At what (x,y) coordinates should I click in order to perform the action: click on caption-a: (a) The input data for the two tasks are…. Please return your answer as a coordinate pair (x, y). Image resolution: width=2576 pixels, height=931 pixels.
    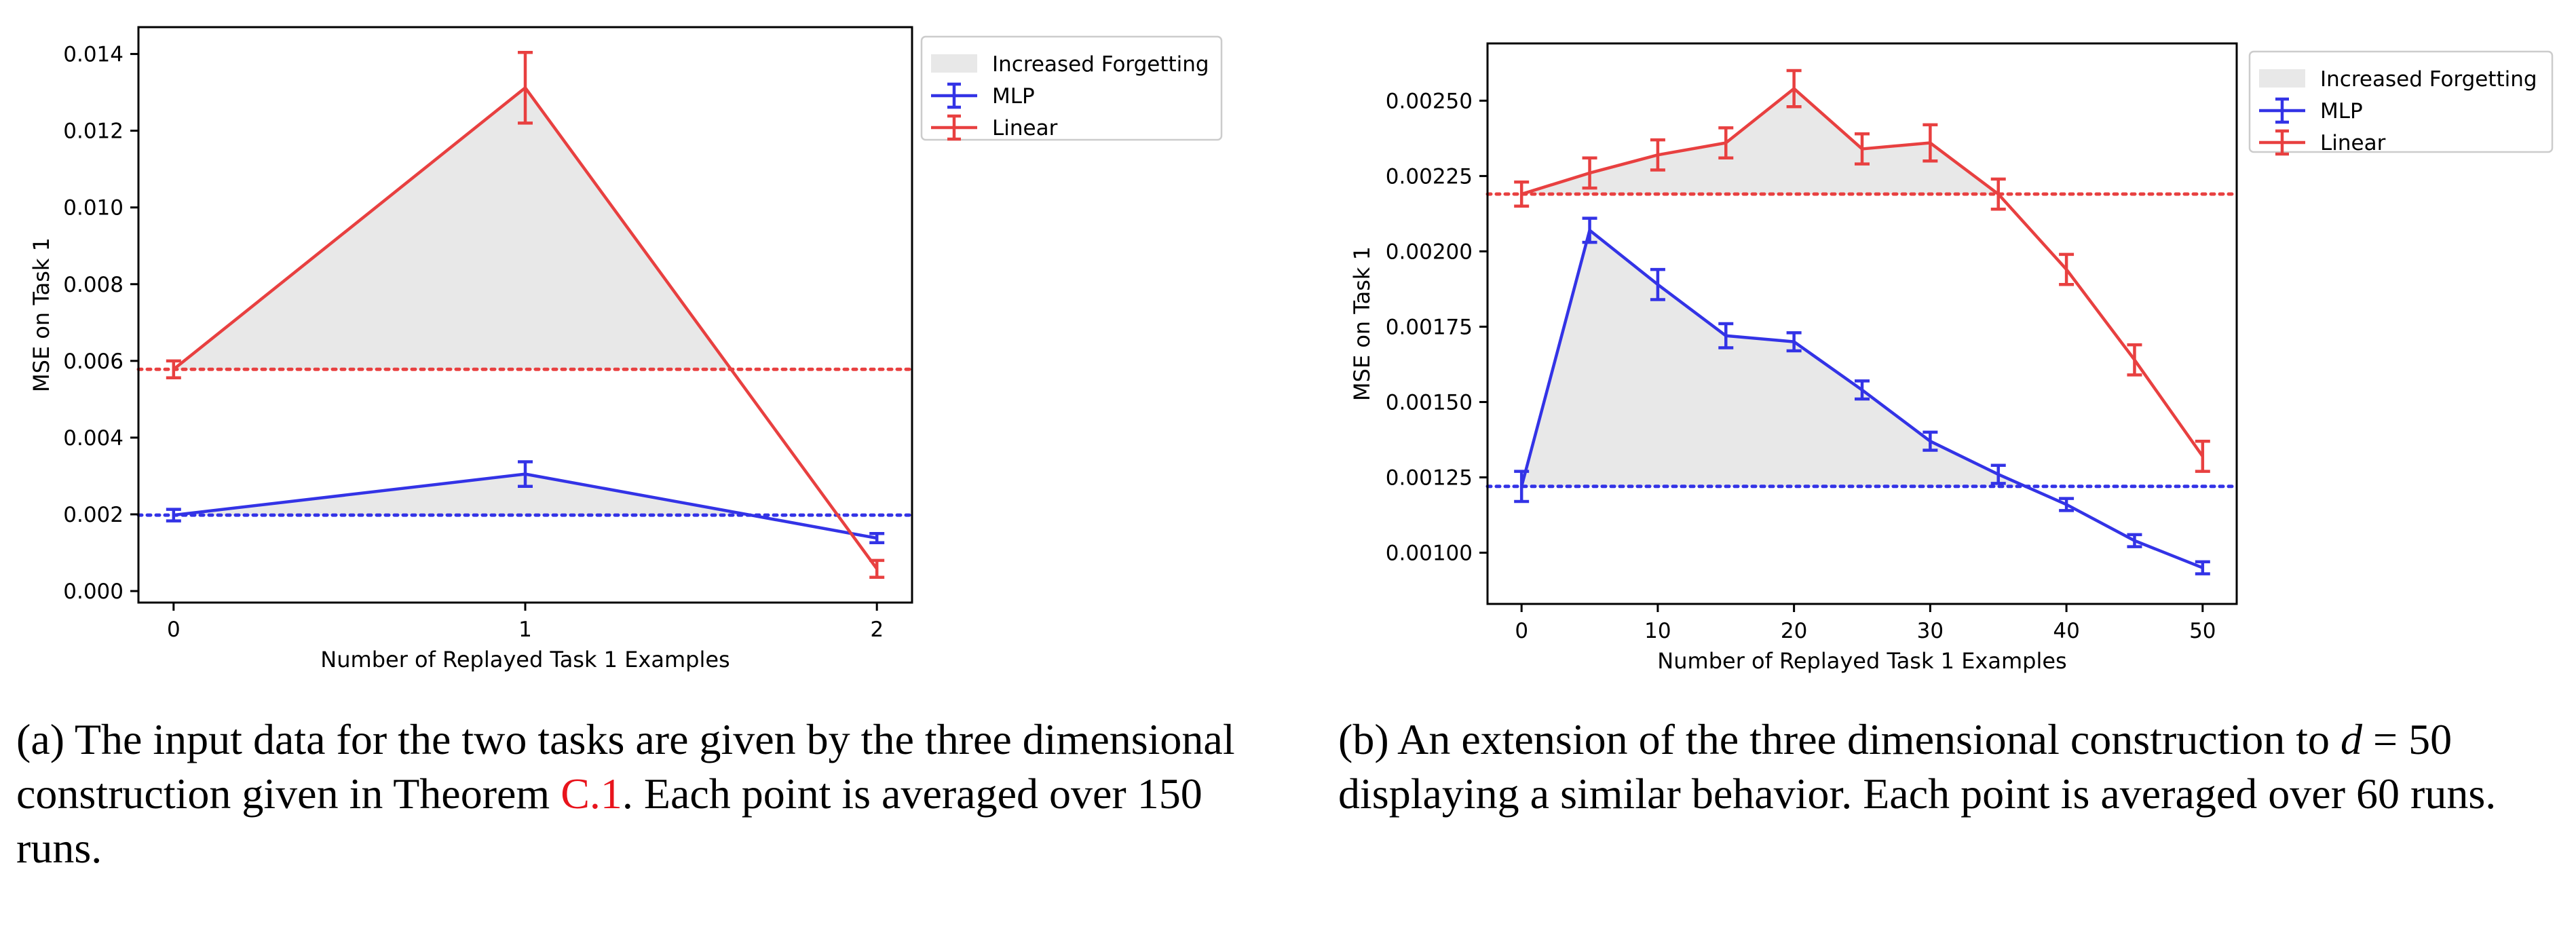
    Looking at the image, I should click on (647, 793).